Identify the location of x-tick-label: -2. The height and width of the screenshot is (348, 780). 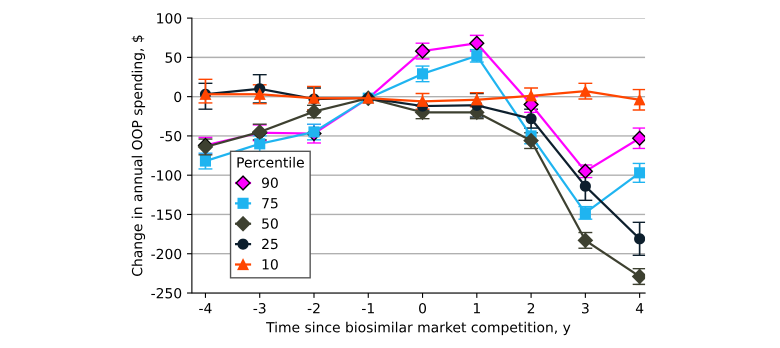
(314, 308).